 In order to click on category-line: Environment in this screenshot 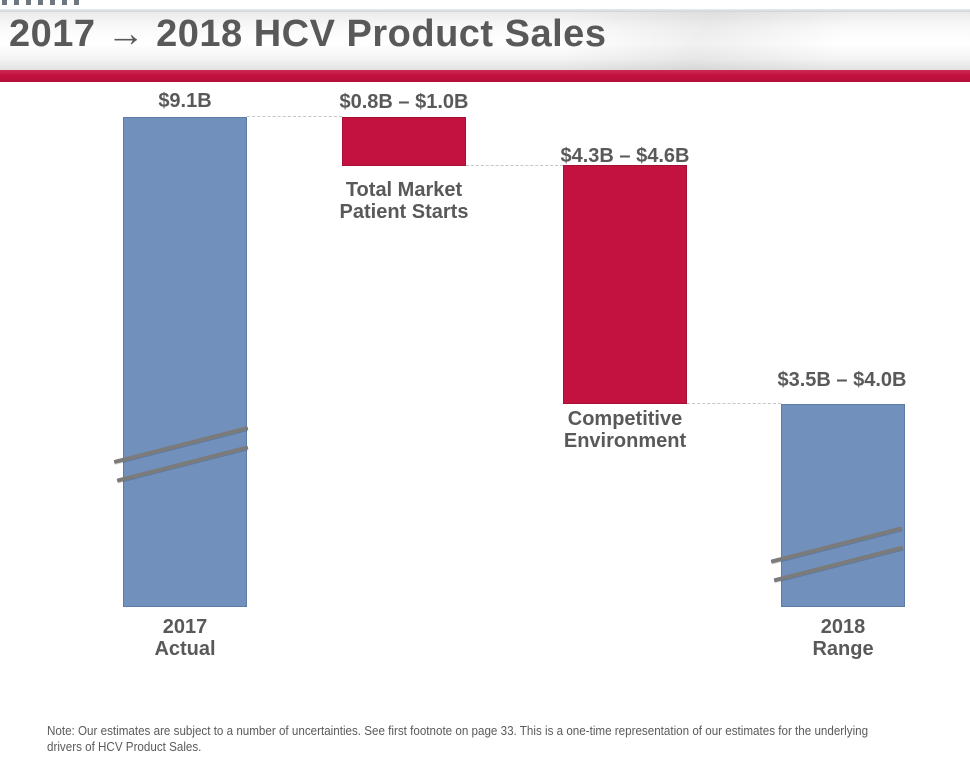, I will do `click(625, 441)`.